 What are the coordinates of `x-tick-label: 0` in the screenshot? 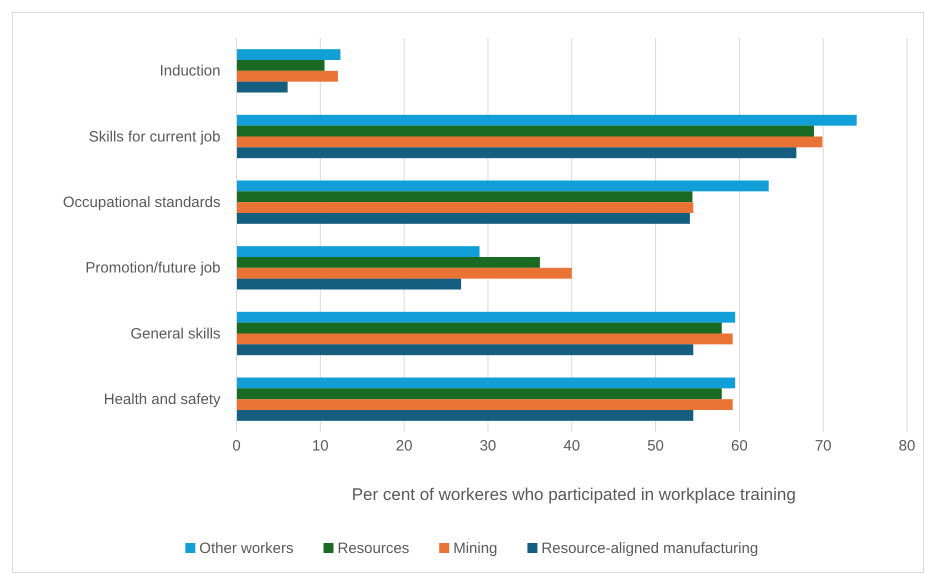 It's located at (236, 446).